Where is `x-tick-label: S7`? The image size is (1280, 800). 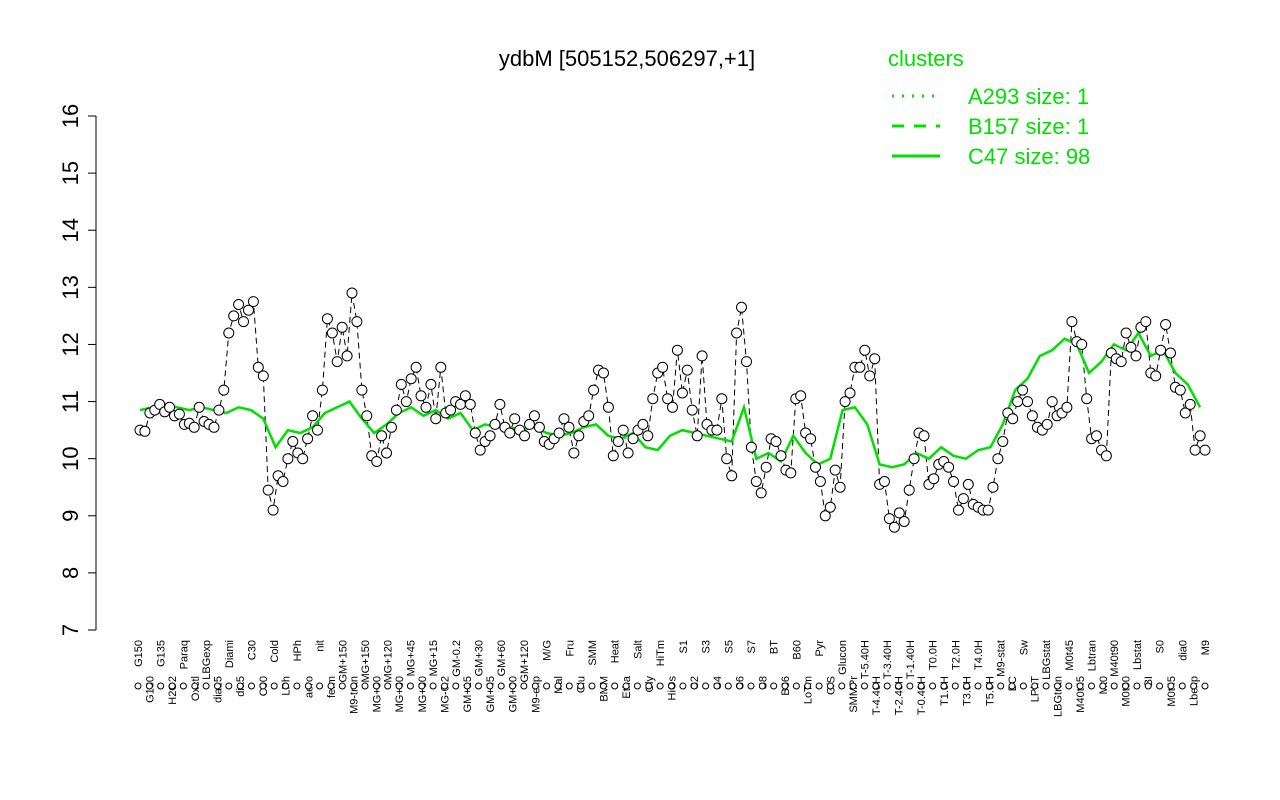 x-tick-label: S7 is located at coordinates (752, 646).